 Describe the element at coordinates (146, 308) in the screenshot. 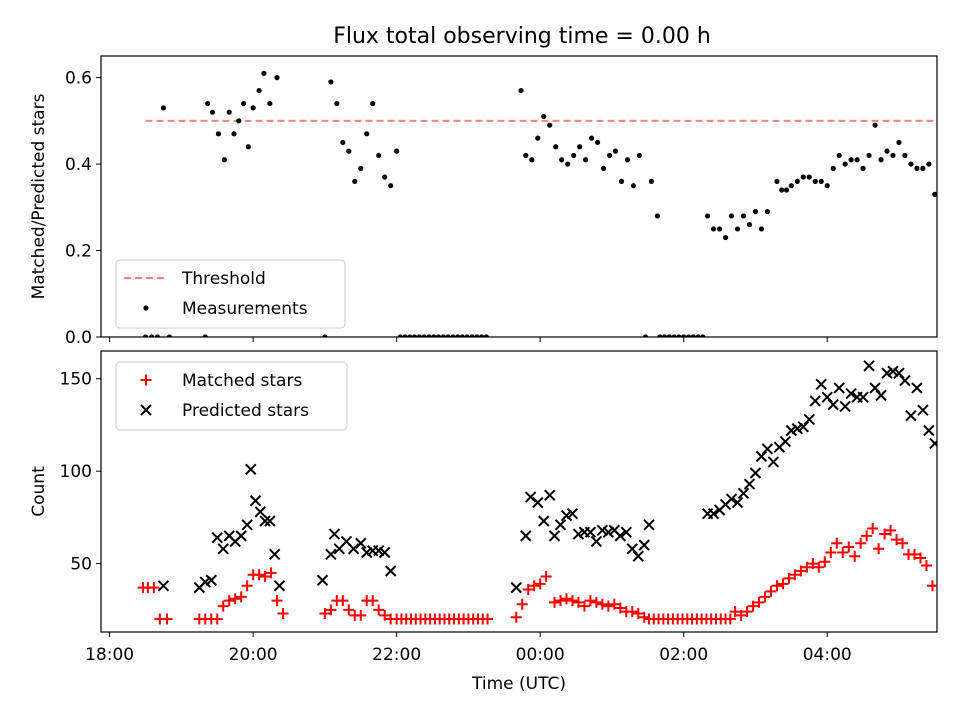

I see `legend-measurement-swatch` at that location.